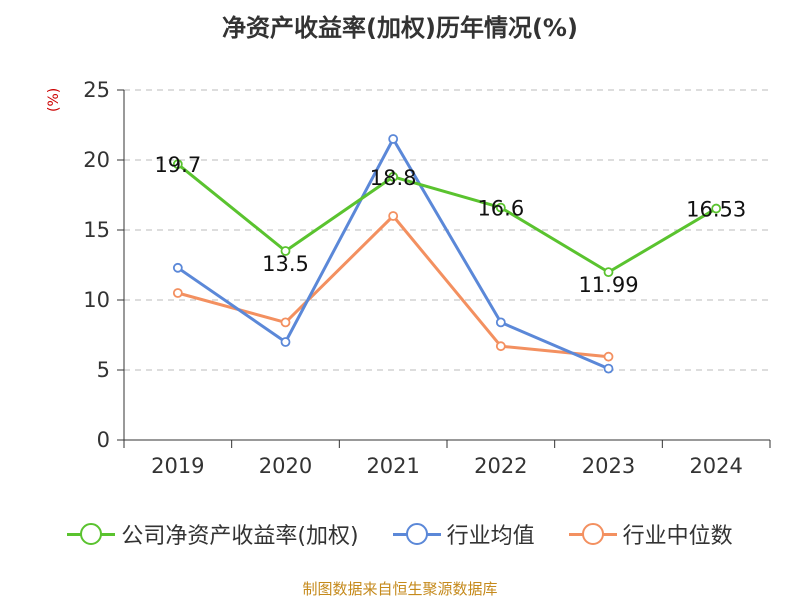 The width and height of the screenshot is (800, 600). What do you see at coordinates (103, 440) in the screenshot?
I see `y-tick-label: 0` at bounding box center [103, 440].